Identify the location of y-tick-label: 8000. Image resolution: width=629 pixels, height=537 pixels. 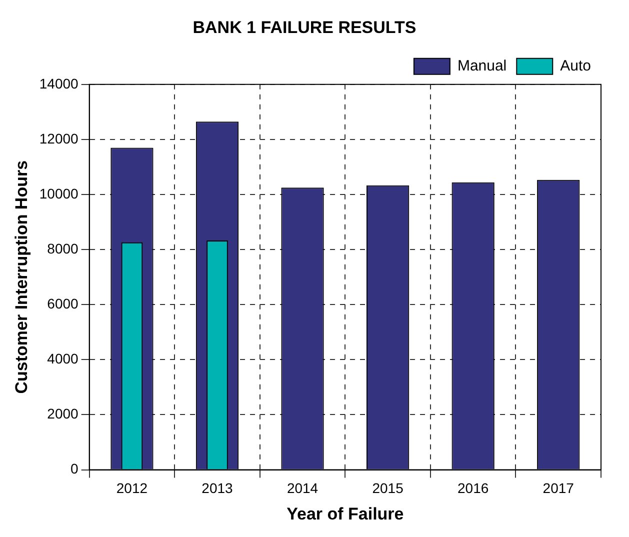
(63, 248).